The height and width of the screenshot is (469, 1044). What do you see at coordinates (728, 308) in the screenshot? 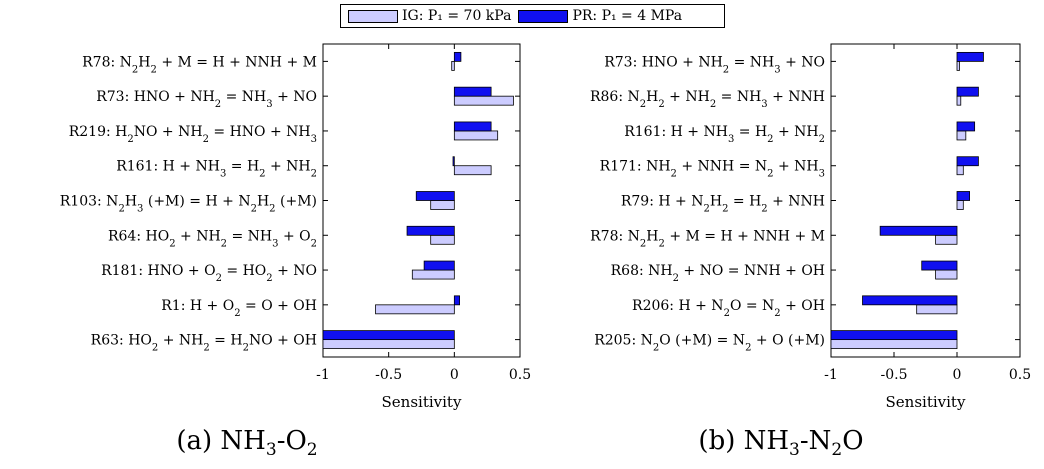
I see `y-tick-label: R206: H + N2O = N2 + OH` at bounding box center [728, 308].